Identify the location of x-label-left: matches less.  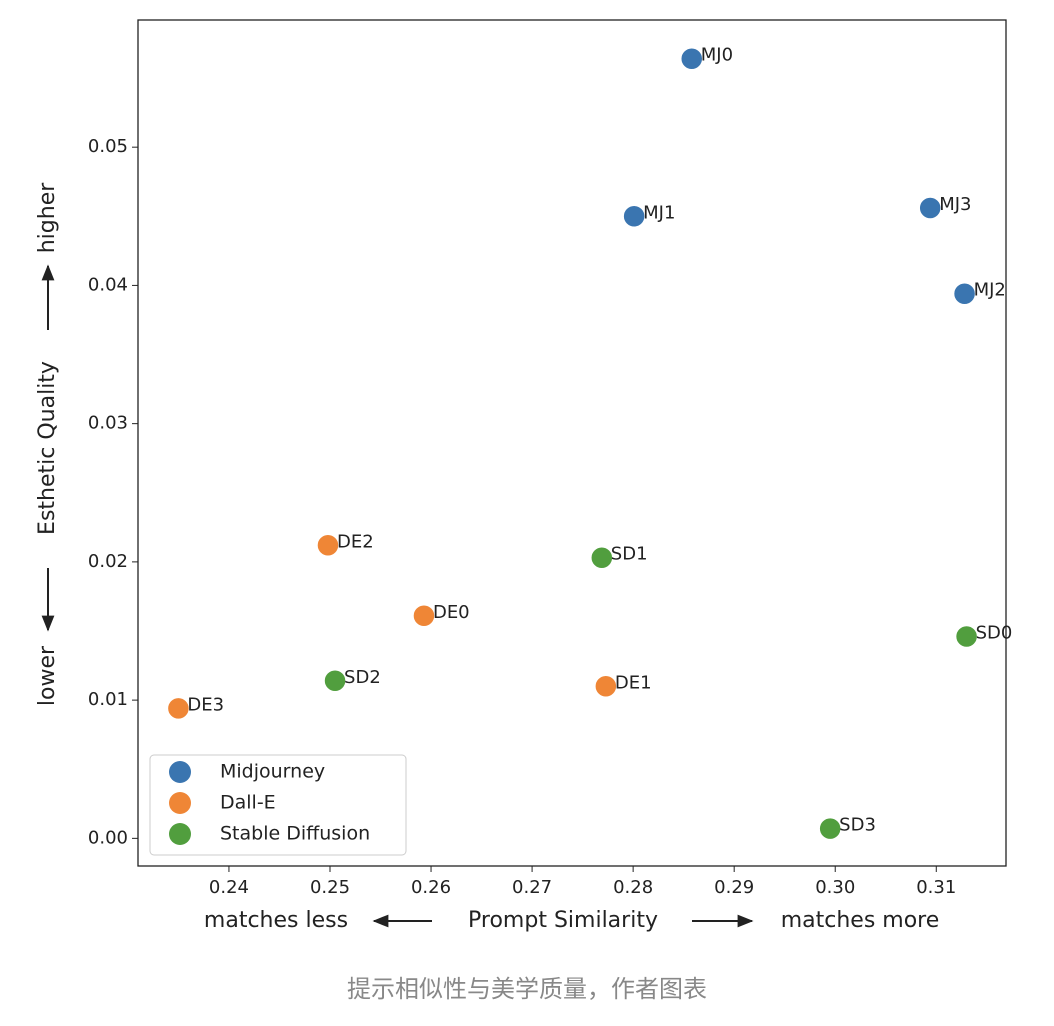
(276, 920).